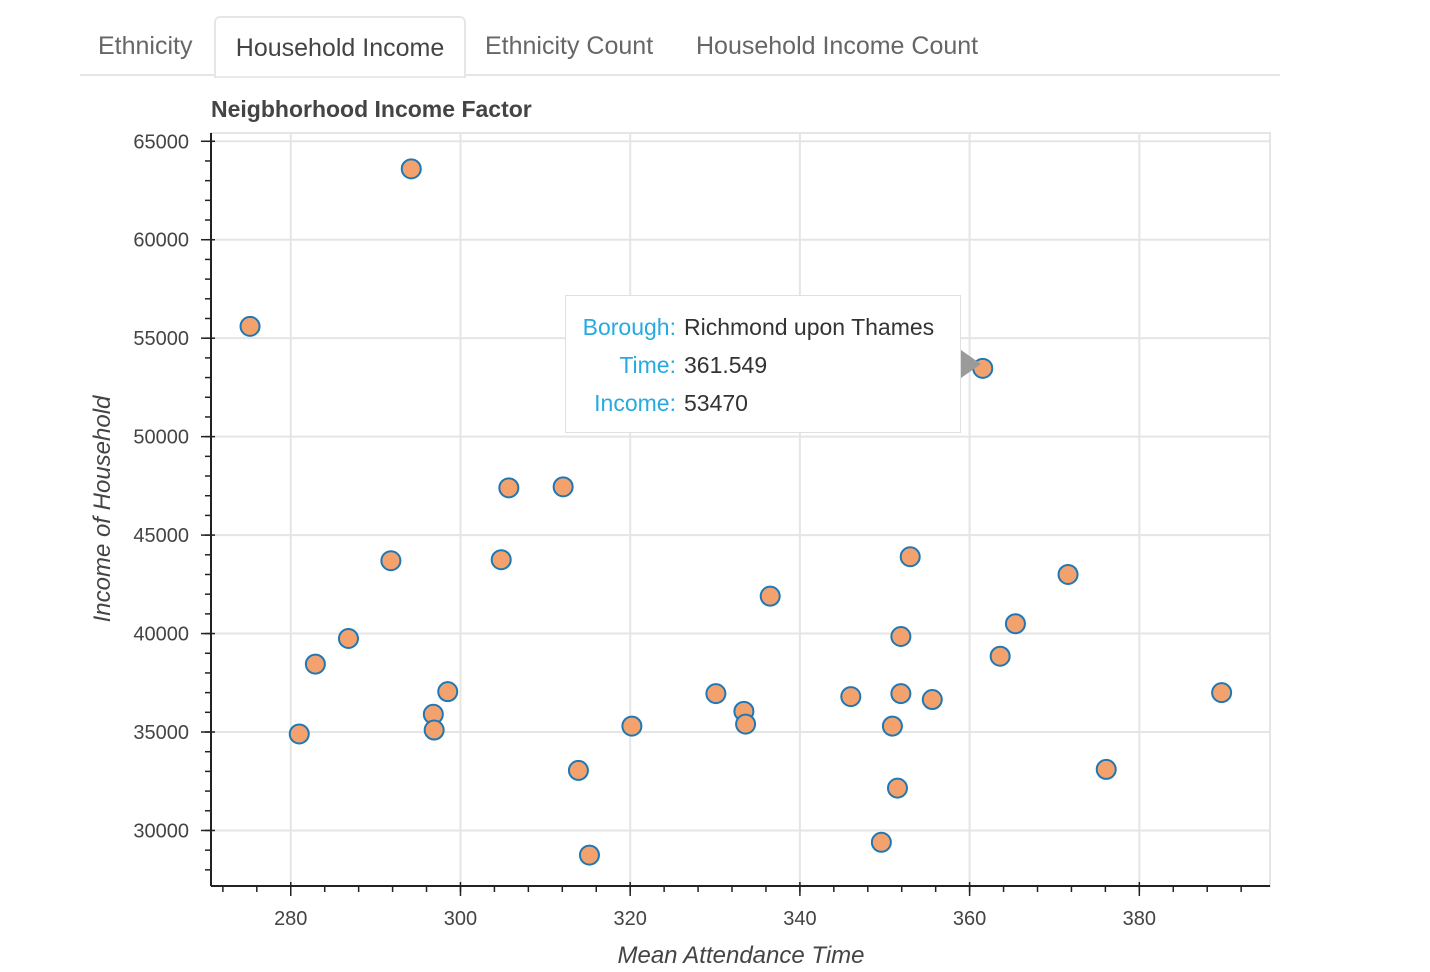  I want to click on y-tick-label: 40000, so click(161, 635).